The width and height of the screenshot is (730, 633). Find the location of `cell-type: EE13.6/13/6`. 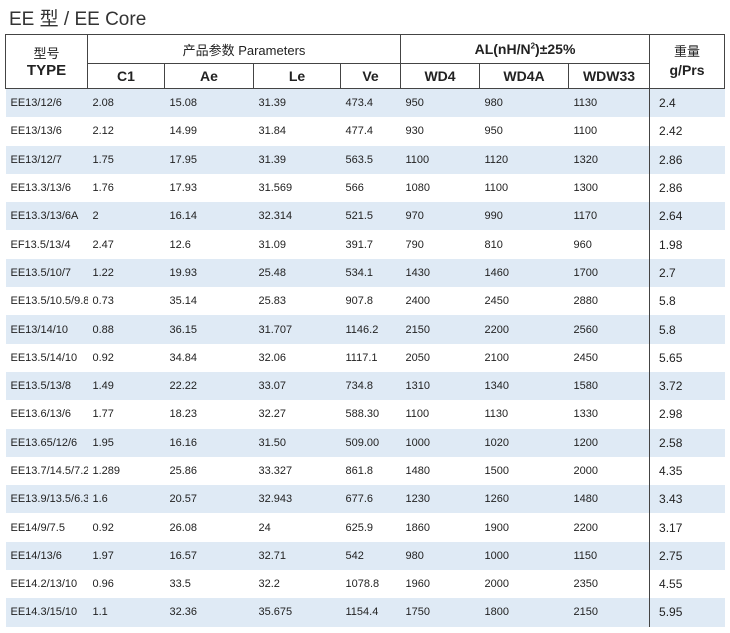

cell-type: EE13.6/13/6 is located at coordinates (41, 414).